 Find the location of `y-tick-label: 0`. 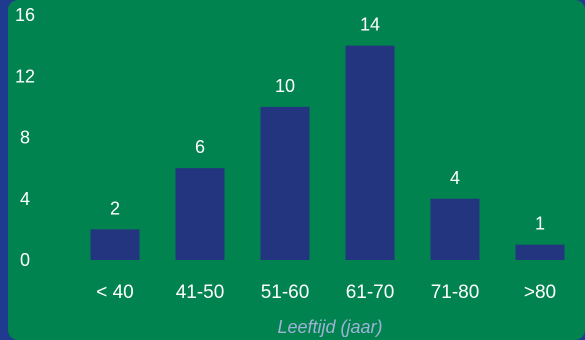

y-tick-label: 0 is located at coordinates (25, 260).